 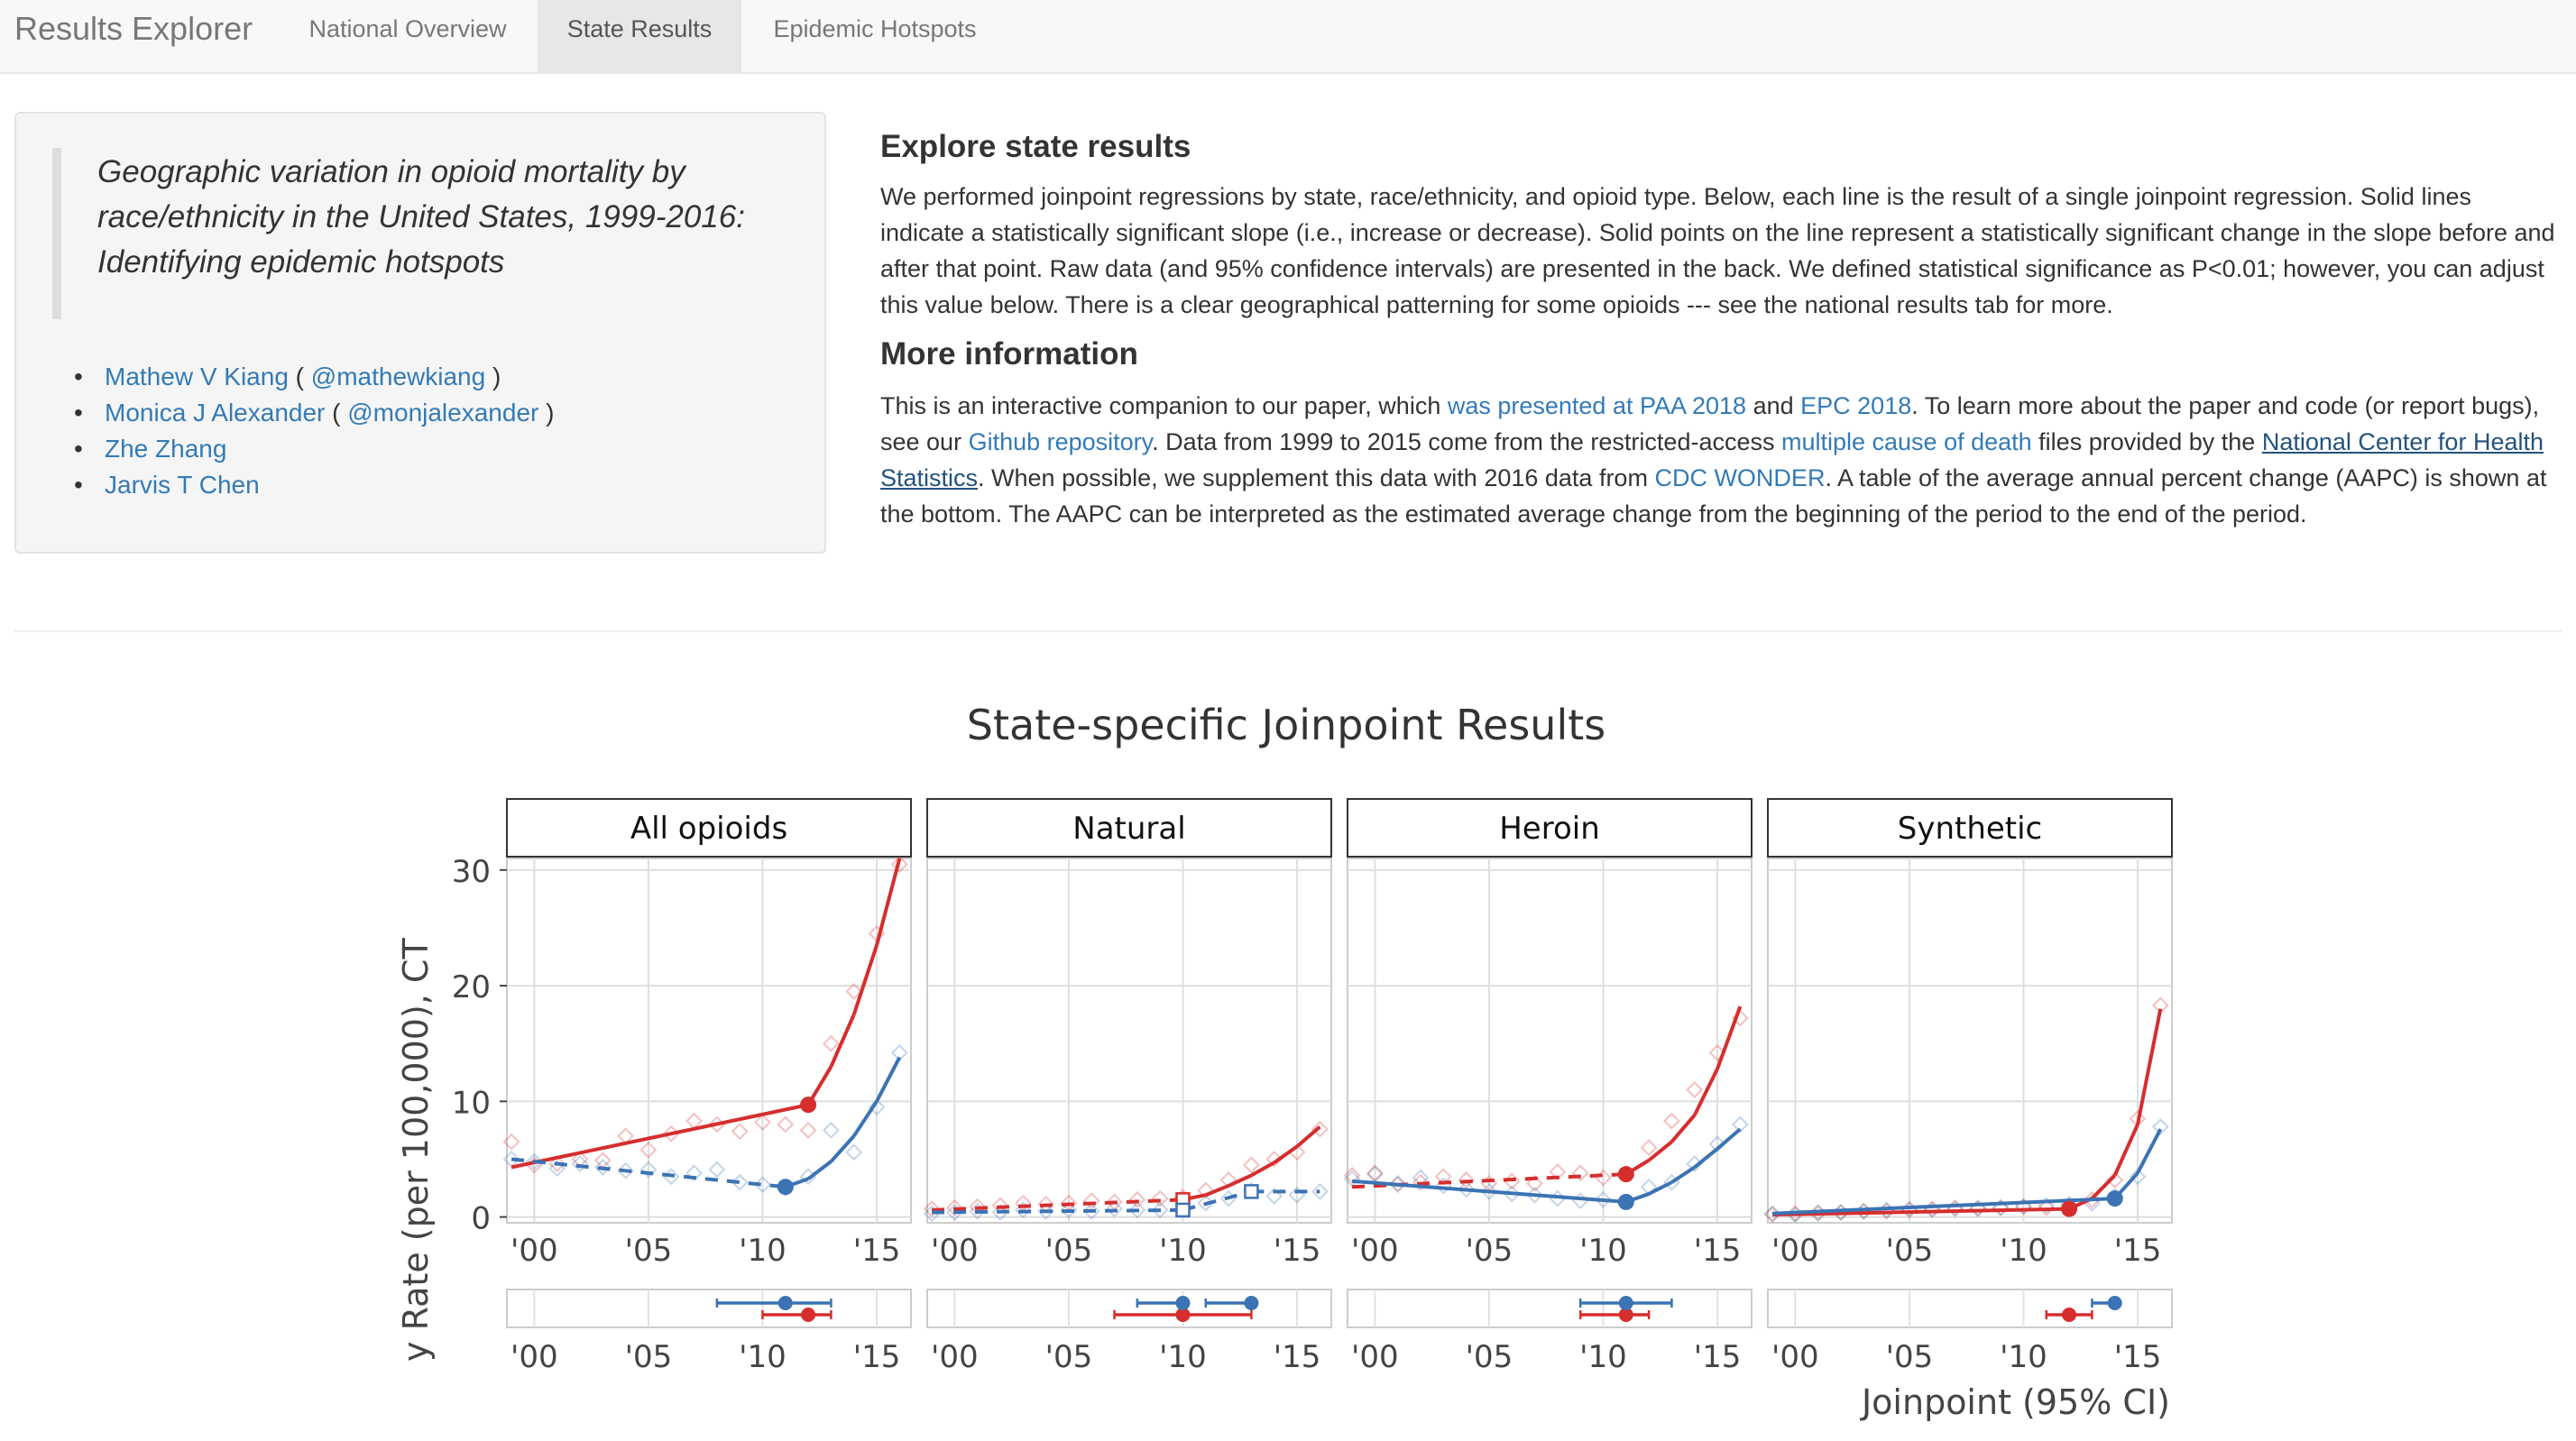 I want to click on author-item: Mathew V Kiang ( @mathewkiang ), so click(x=314, y=377).